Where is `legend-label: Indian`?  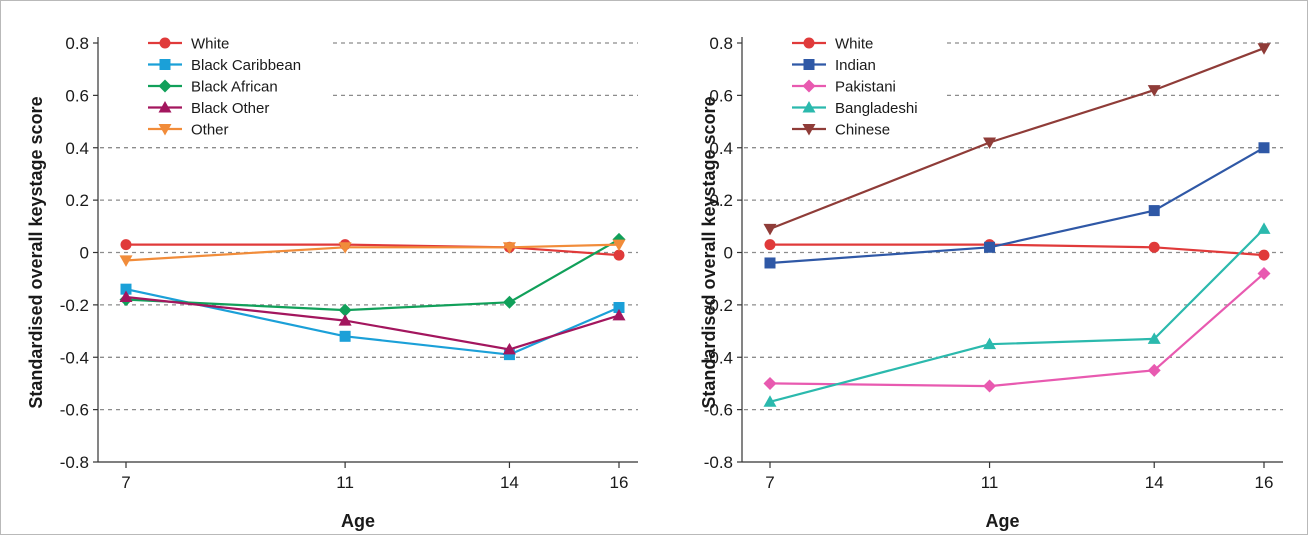 legend-label: Indian is located at coordinates (855, 65).